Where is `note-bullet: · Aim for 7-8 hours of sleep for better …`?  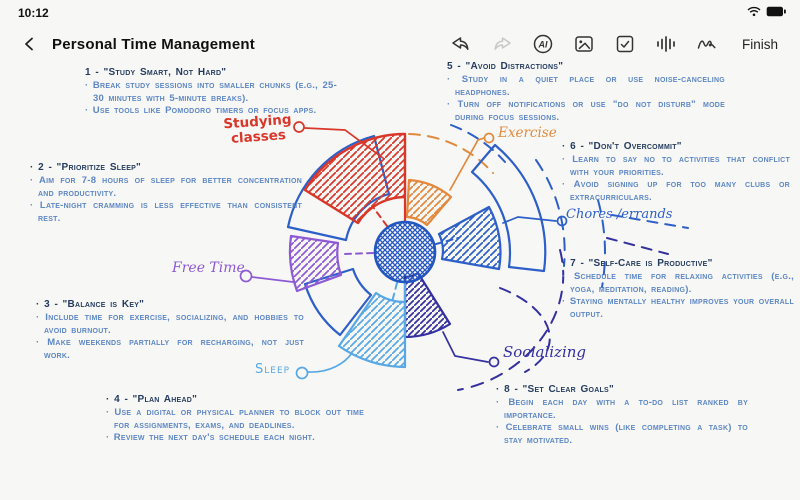 note-bullet: · Aim for 7-8 hours of sleep for better … is located at coordinates (166, 187).